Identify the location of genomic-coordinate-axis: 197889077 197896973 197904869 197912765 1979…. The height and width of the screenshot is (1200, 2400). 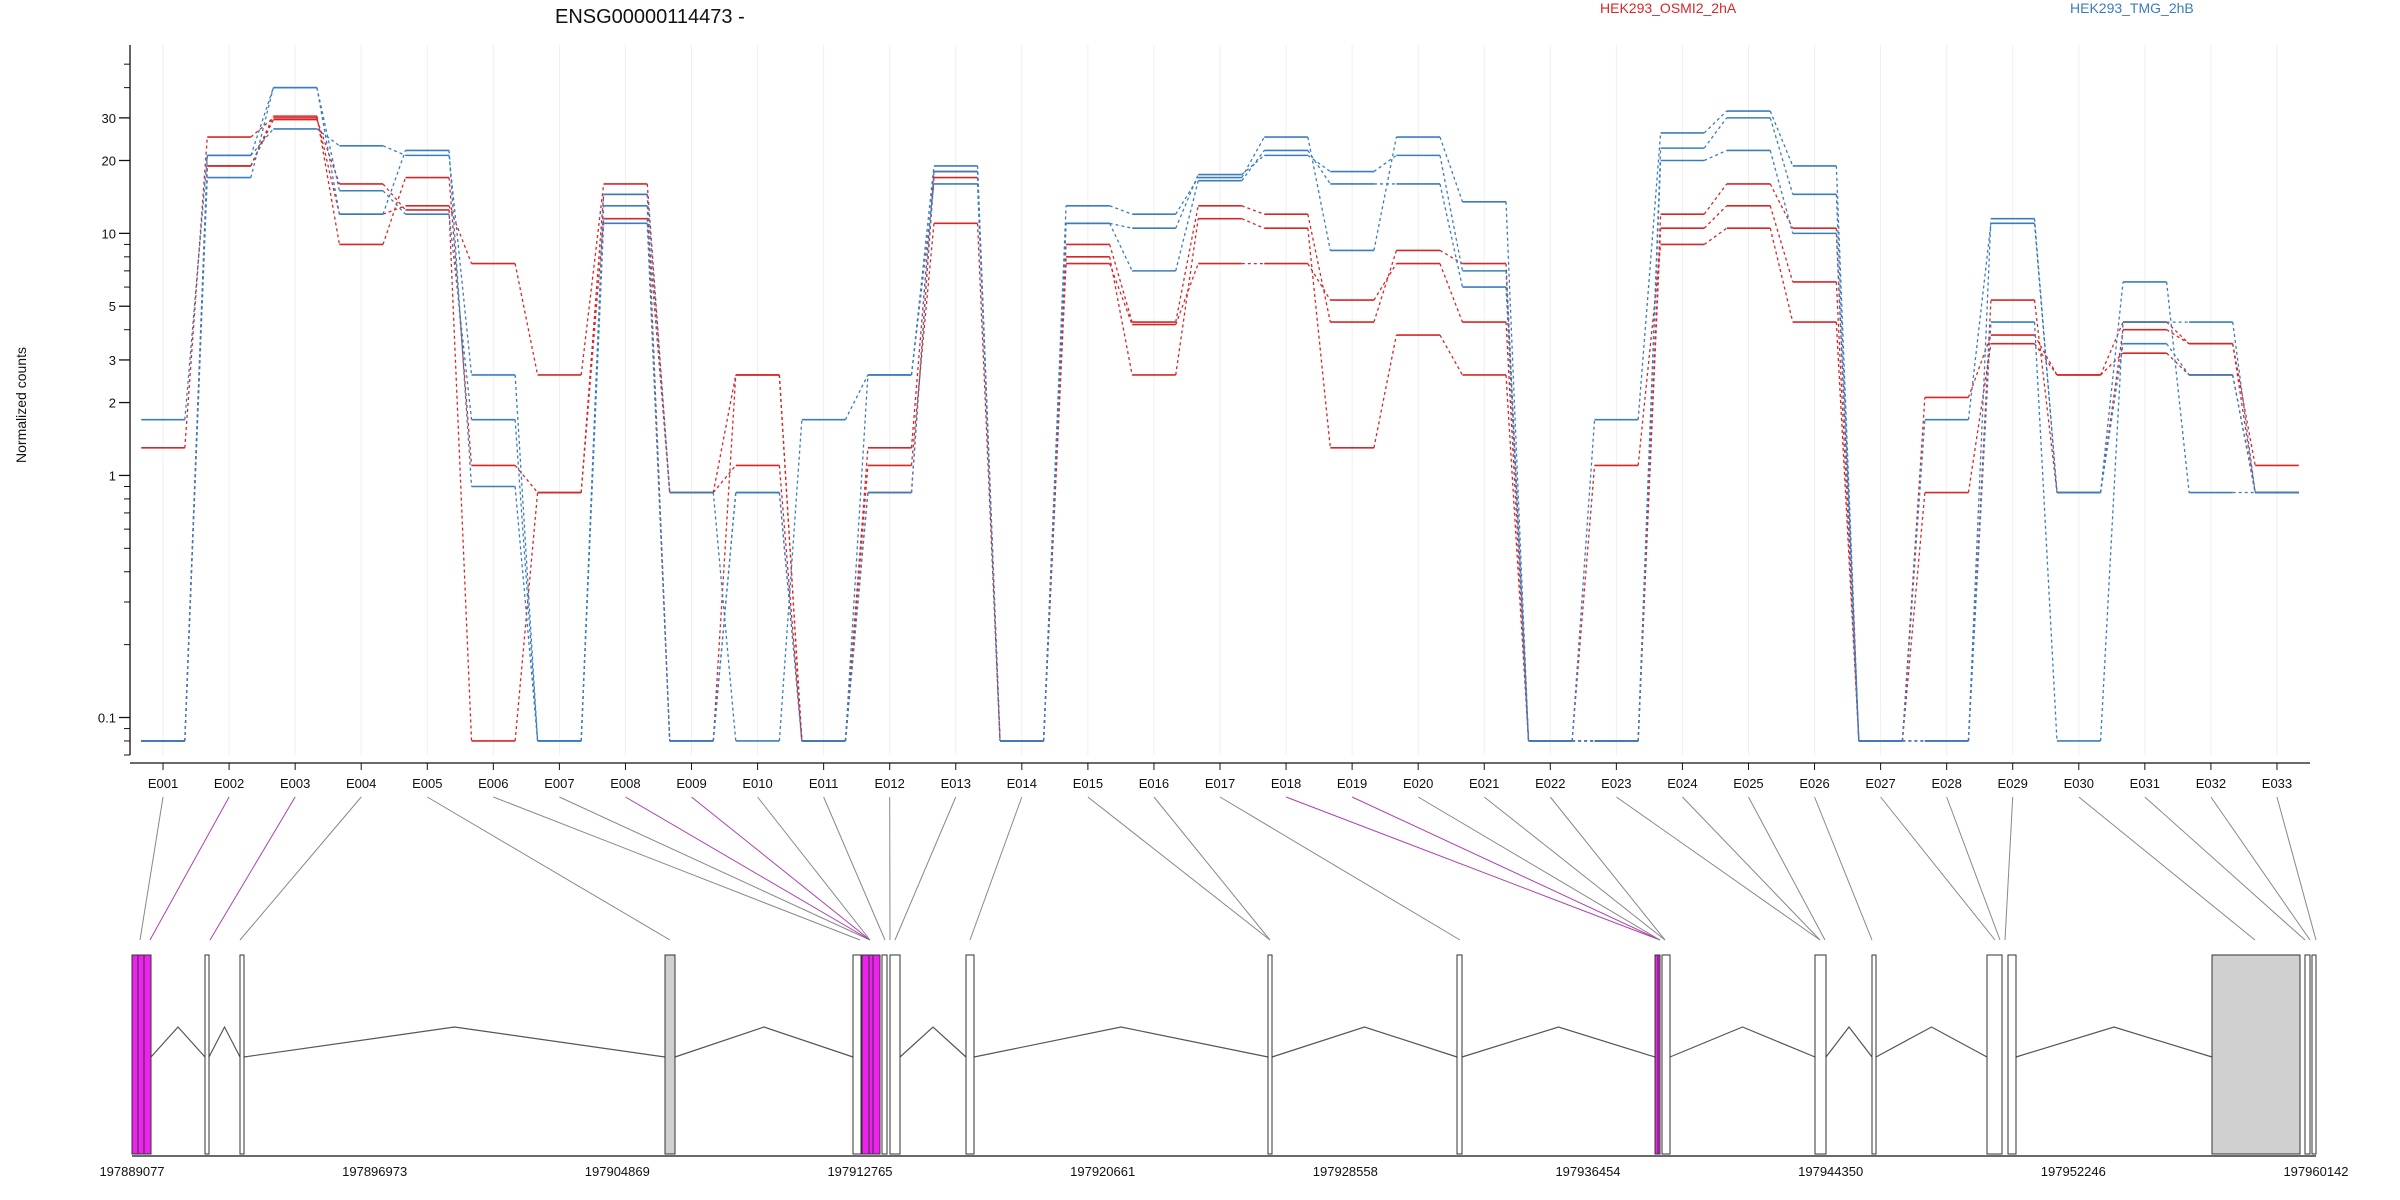
(1224, 1167).